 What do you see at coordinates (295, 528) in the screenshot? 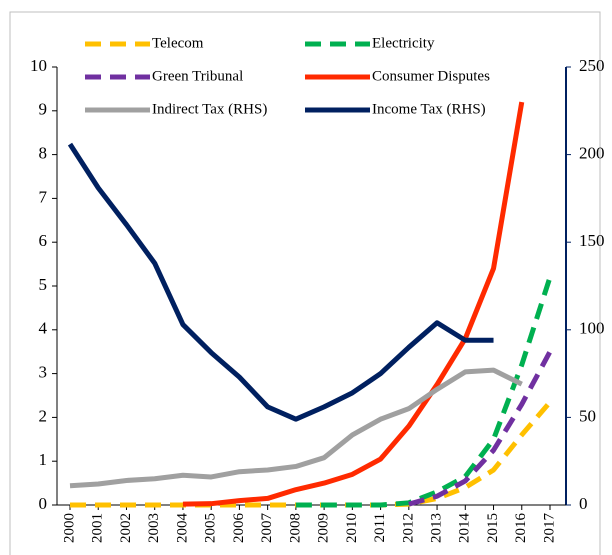
I see `x-tick-label: 2008` at bounding box center [295, 528].